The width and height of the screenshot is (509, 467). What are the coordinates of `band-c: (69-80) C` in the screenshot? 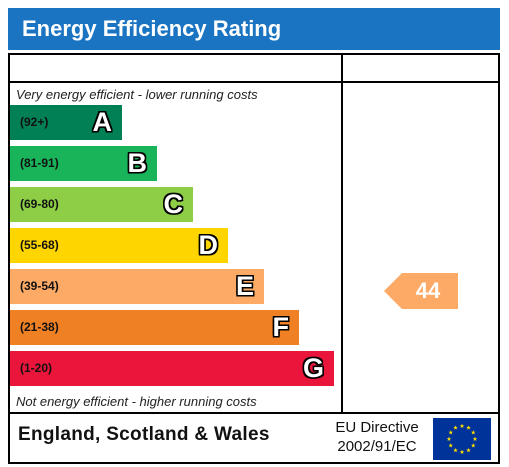 It's located at (101, 204).